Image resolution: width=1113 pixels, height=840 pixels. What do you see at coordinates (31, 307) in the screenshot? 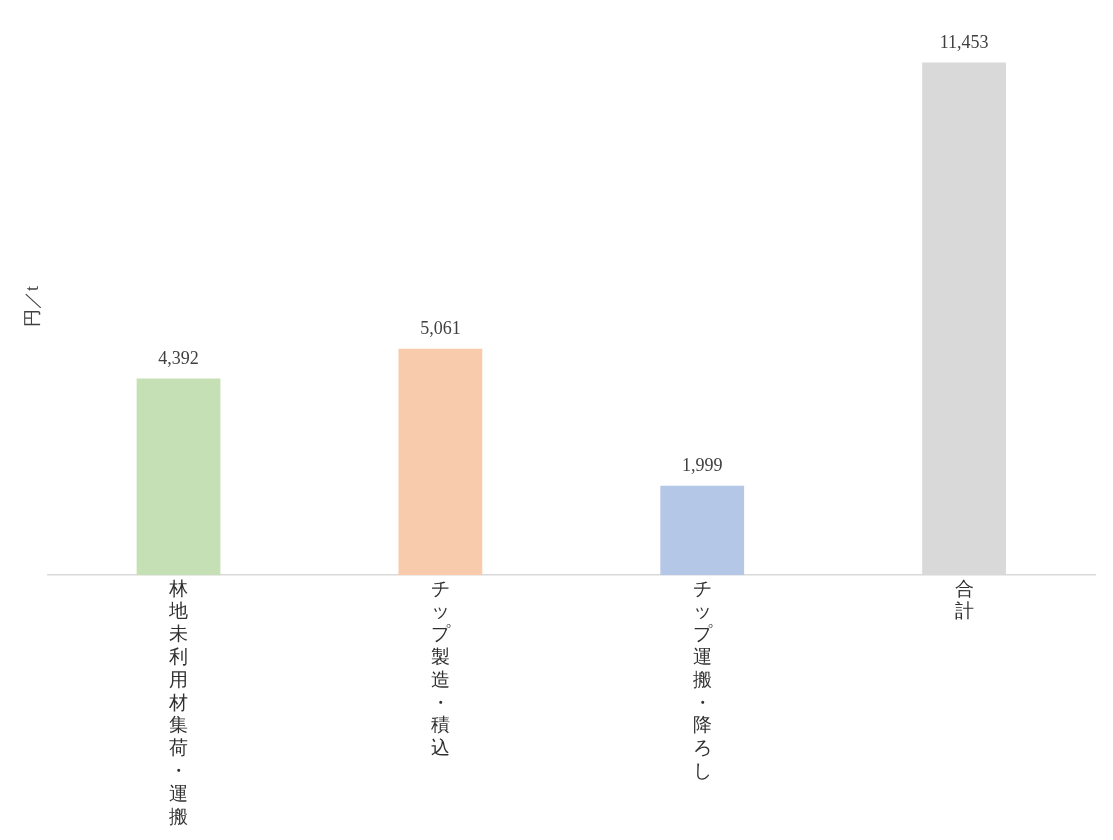
I see `y-axis-title: 円／t` at bounding box center [31, 307].